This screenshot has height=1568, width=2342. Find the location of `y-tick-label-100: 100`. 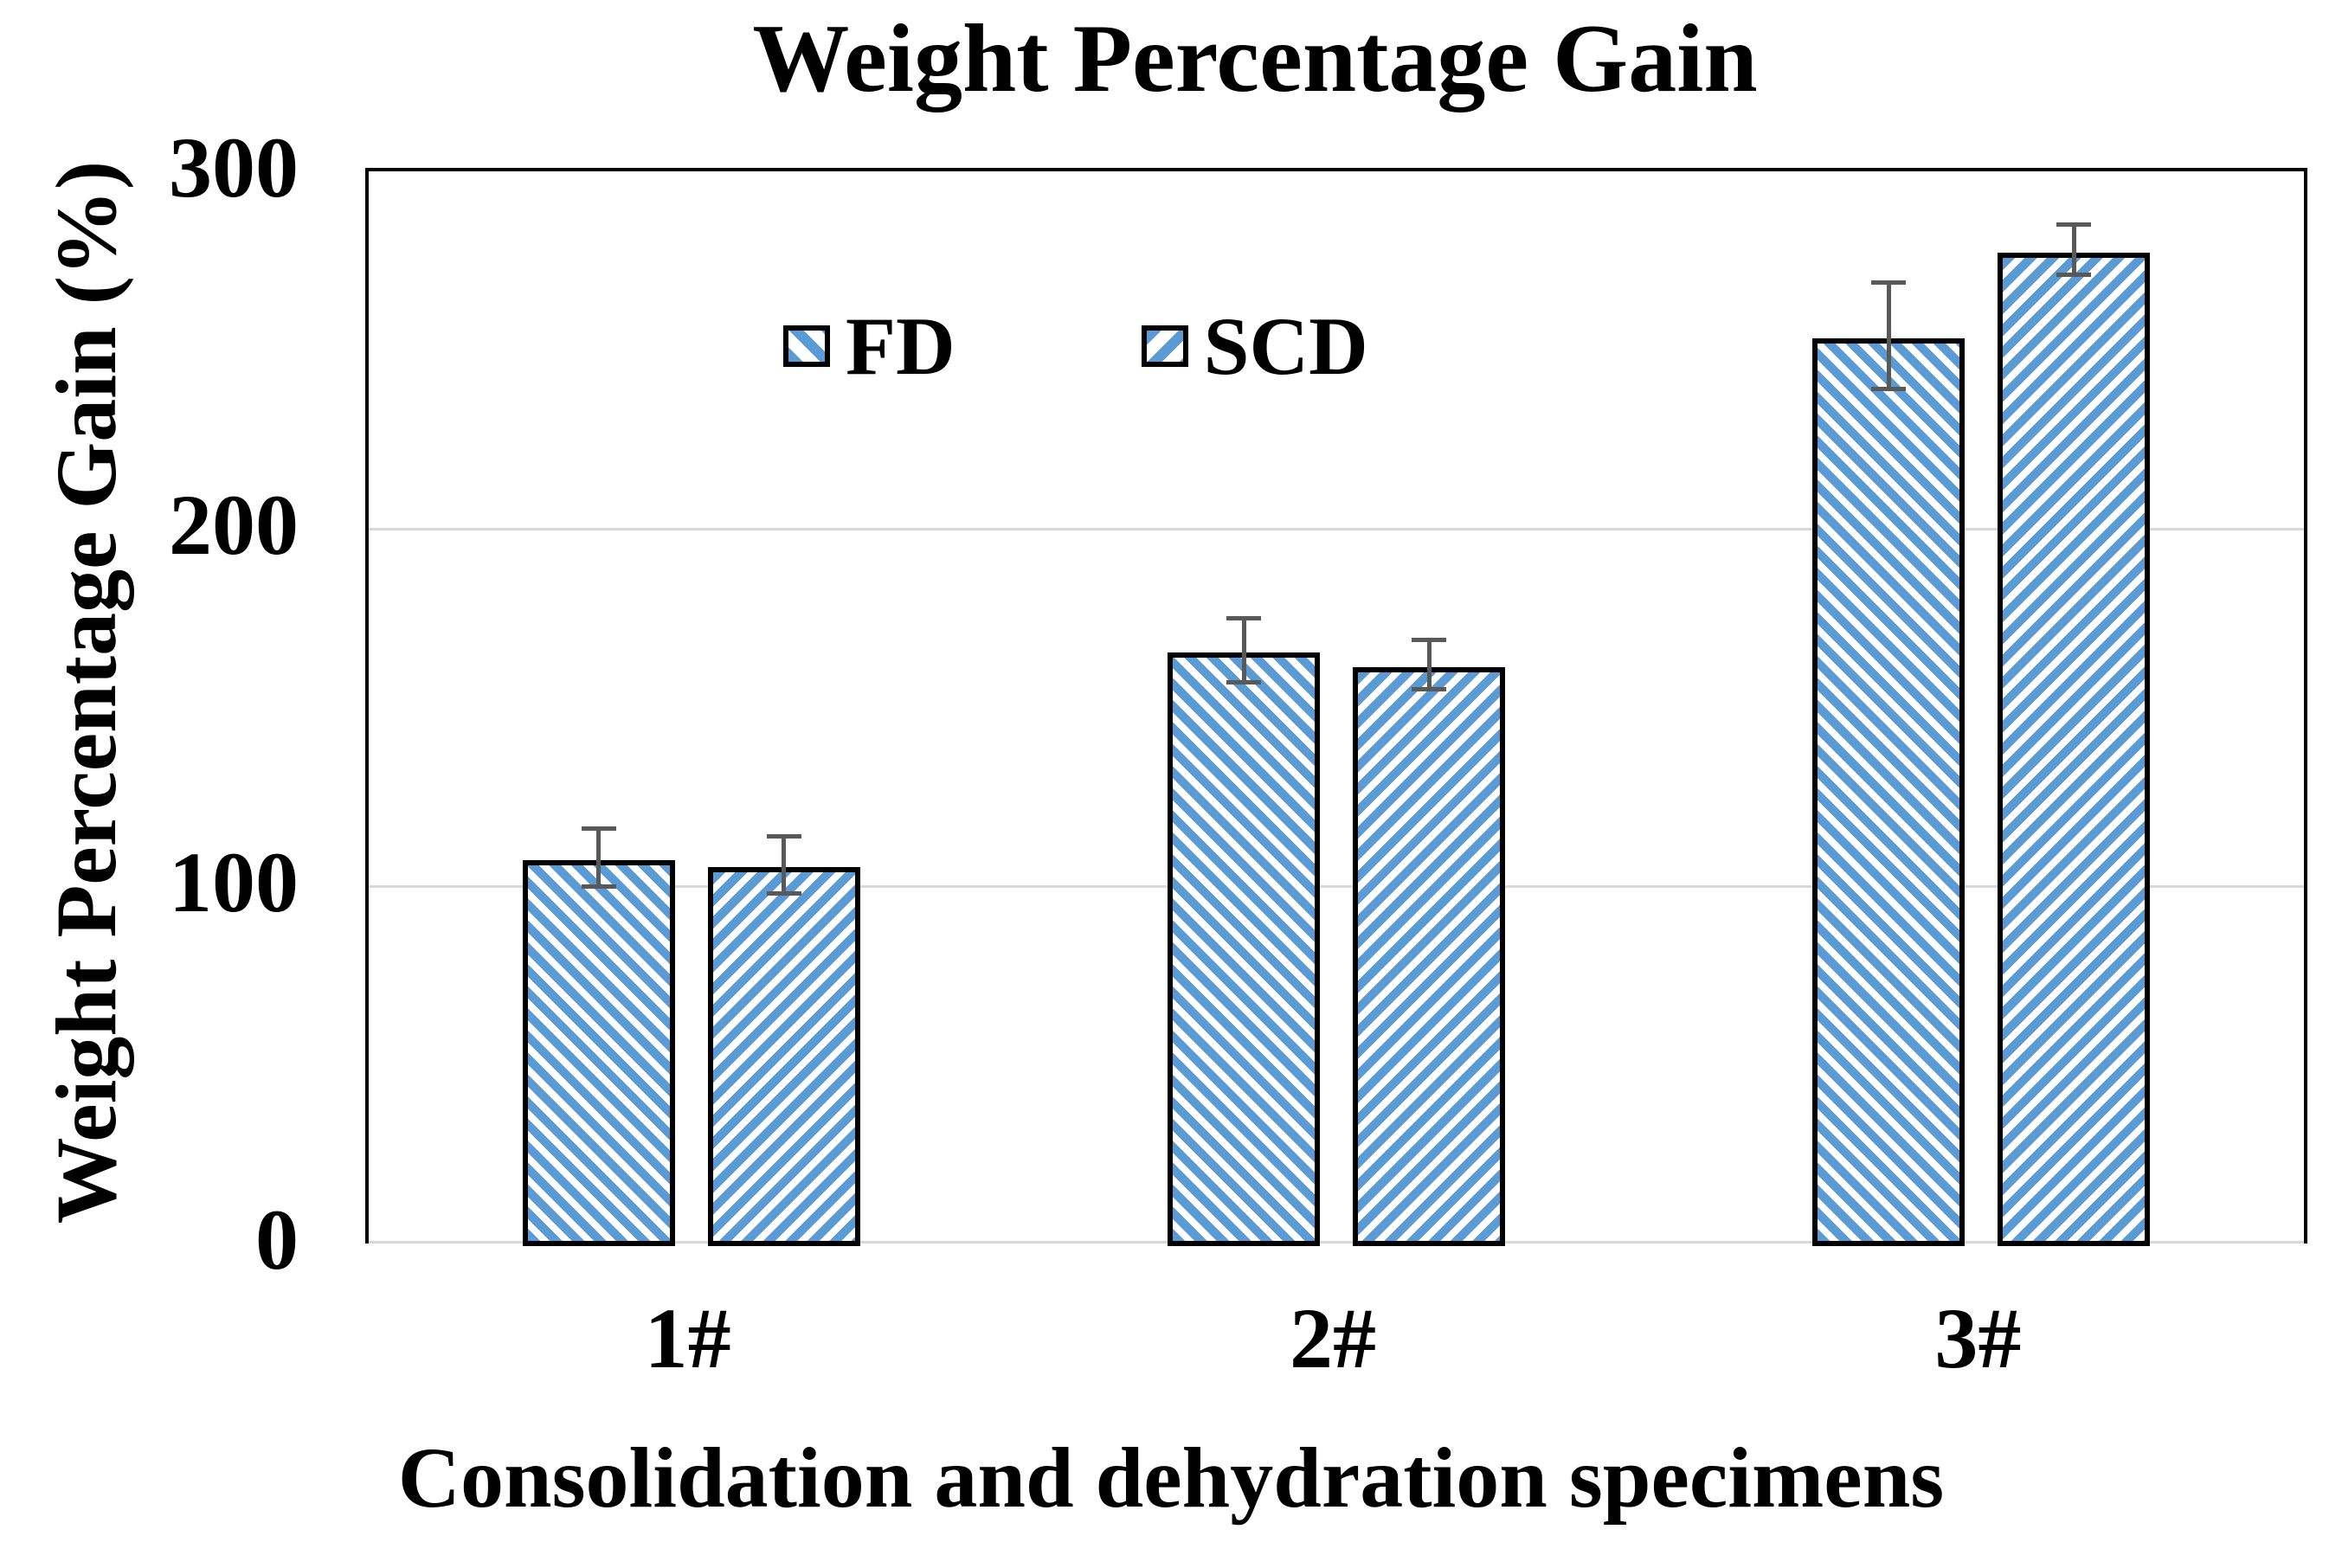

y-tick-label-100: 100 is located at coordinates (234, 882).